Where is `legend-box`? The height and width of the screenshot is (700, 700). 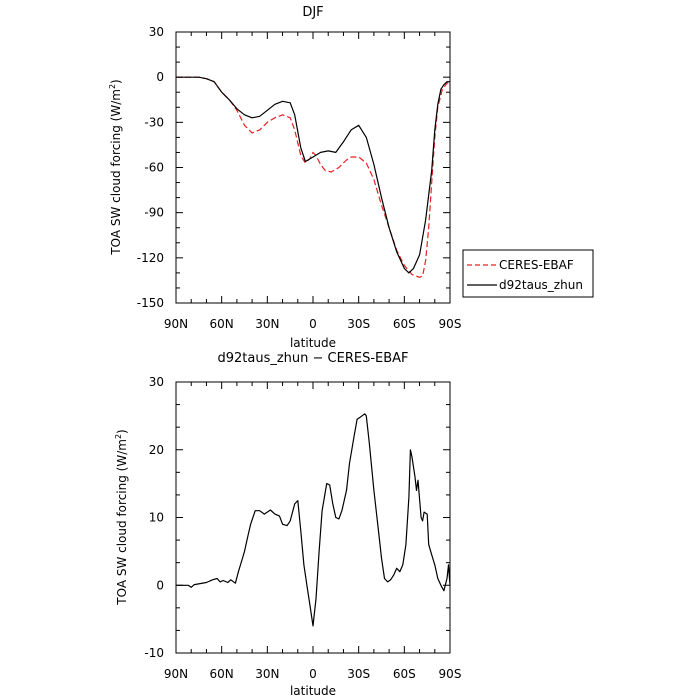 legend-box is located at coordinates (528, 273).